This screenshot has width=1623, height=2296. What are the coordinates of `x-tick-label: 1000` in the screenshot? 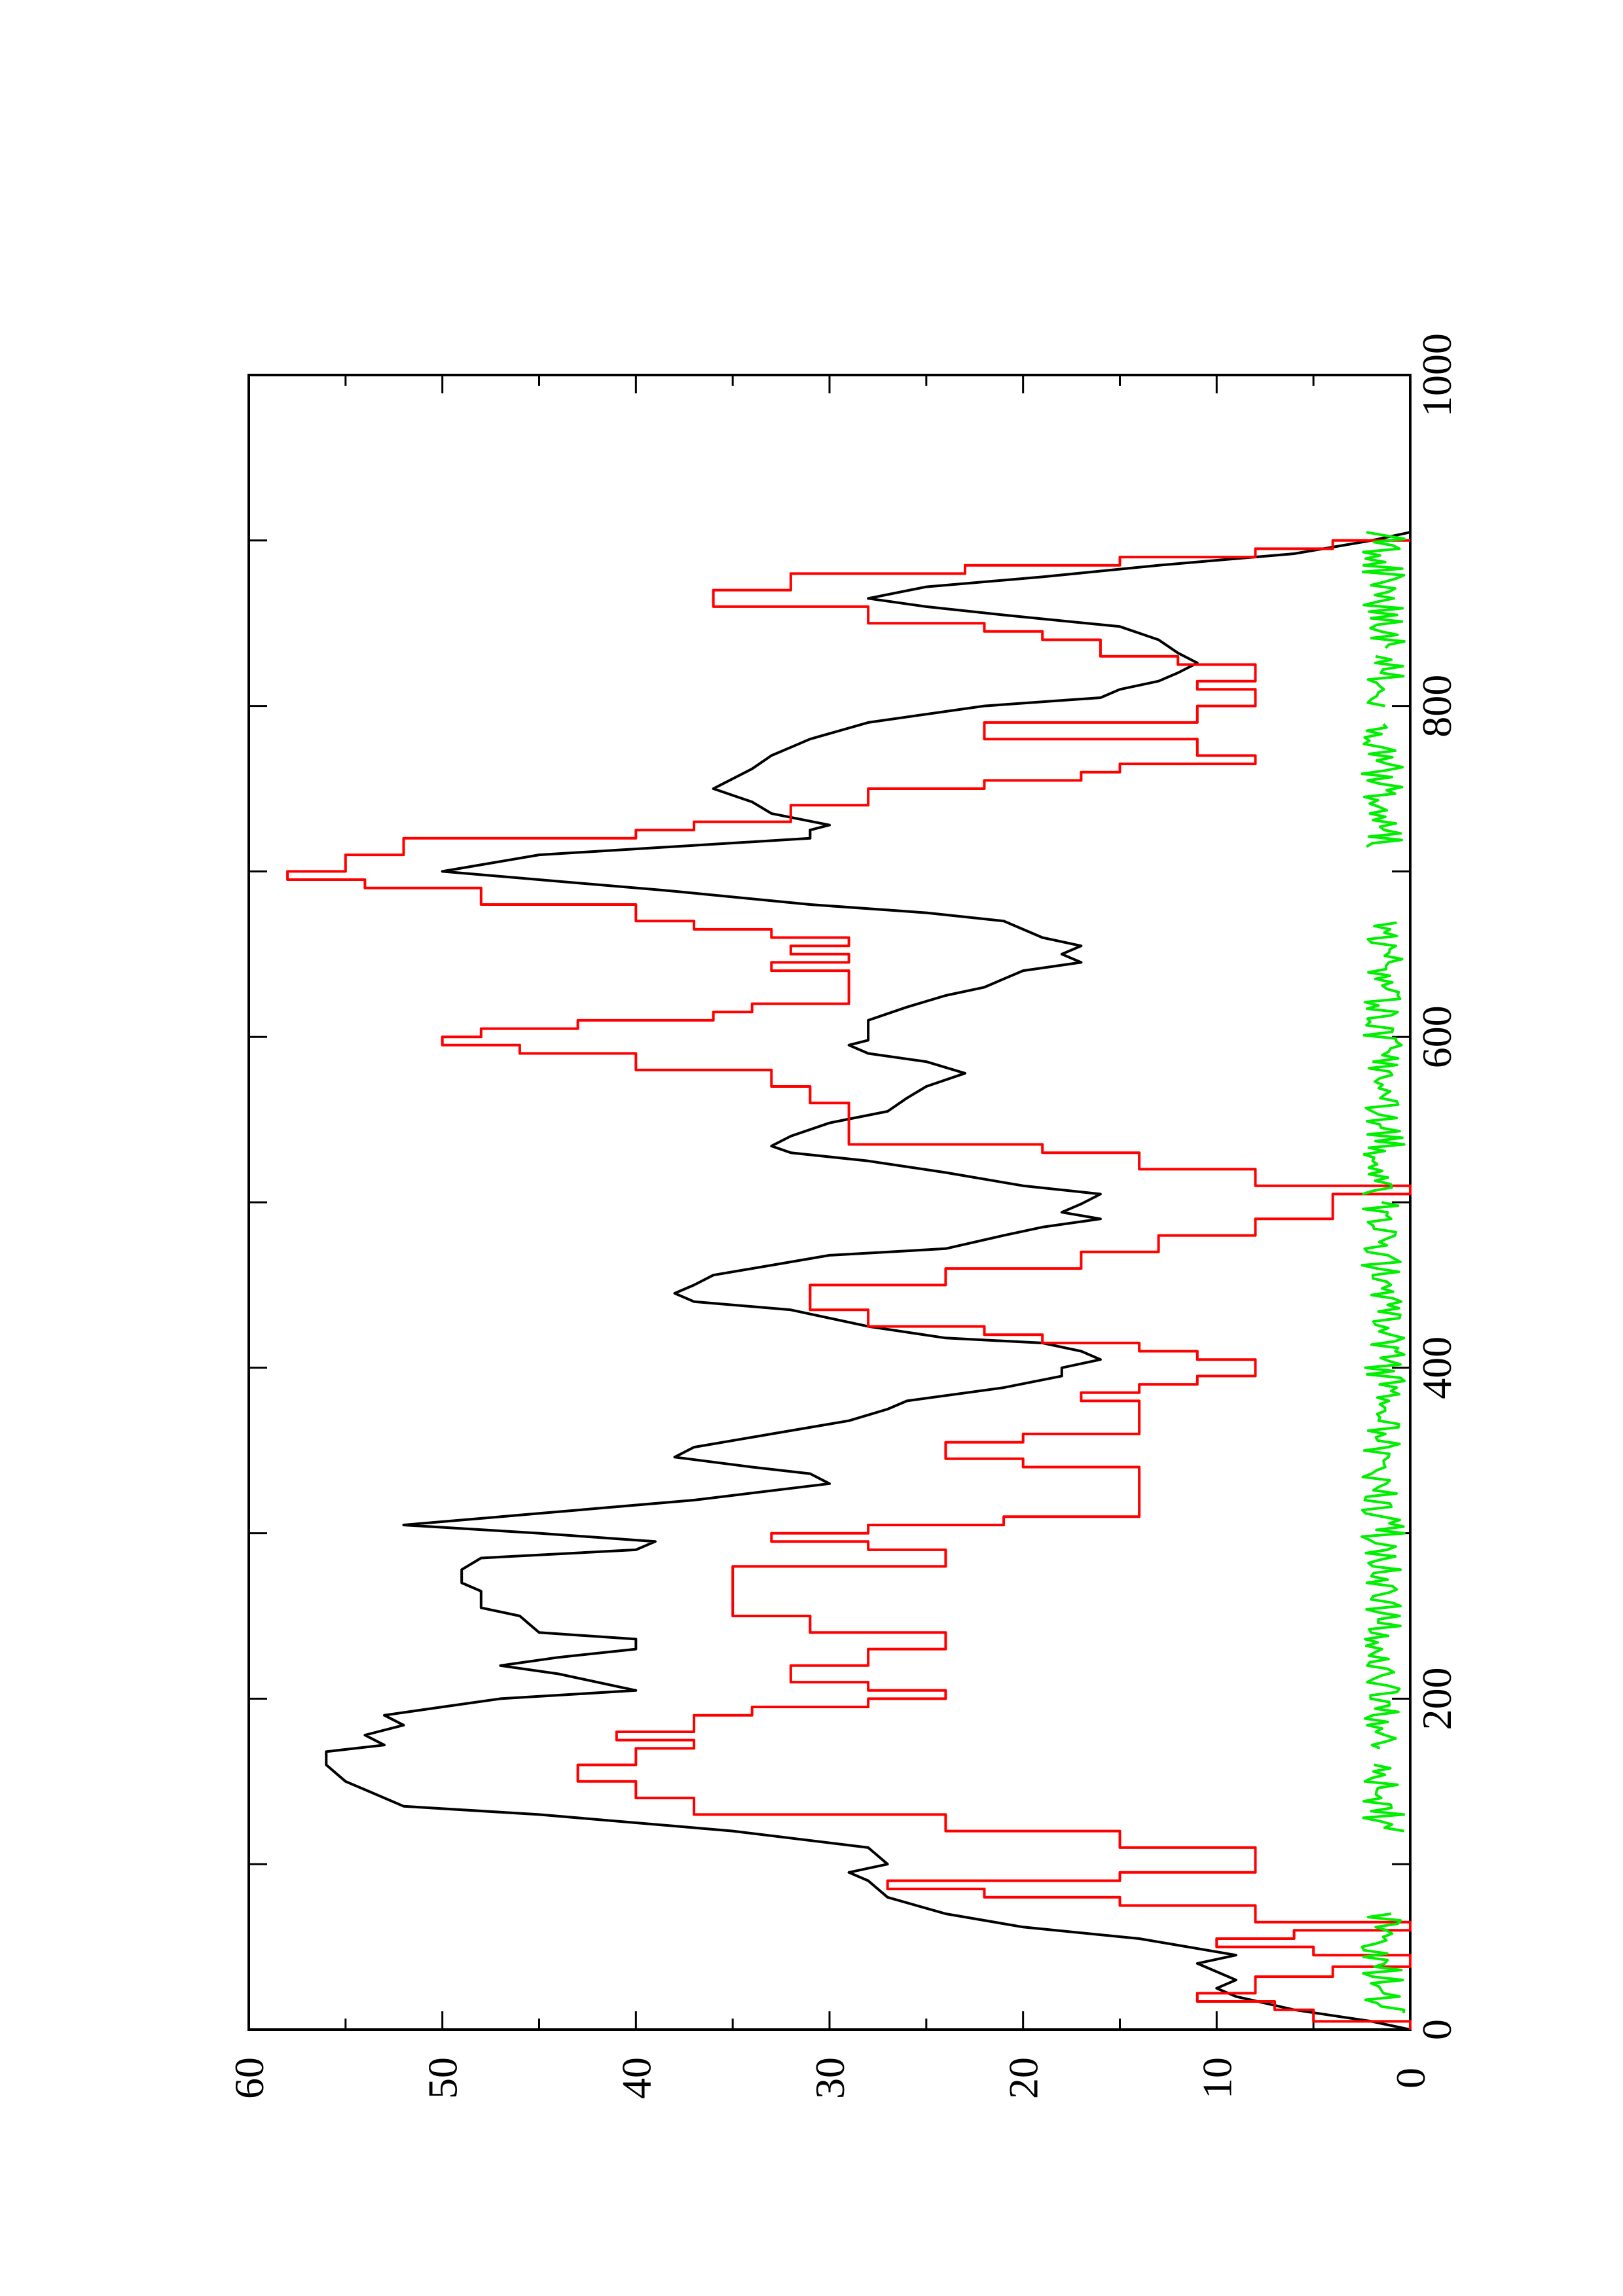 It's located at (1436, 375).